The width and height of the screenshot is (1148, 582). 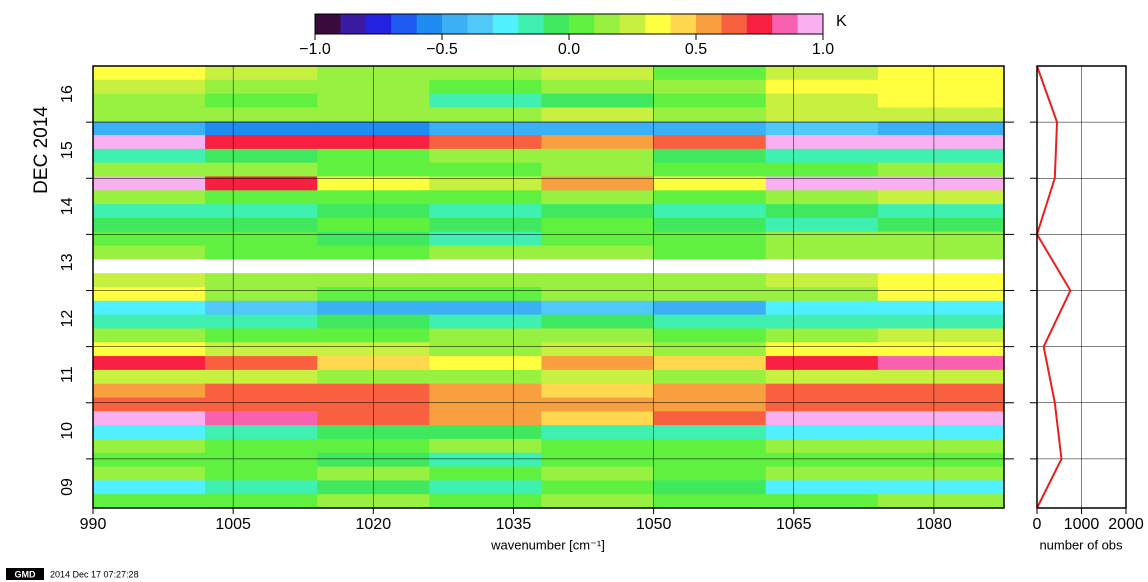 What do you see at coordinates (442, 49) in the screenshot?
I see `colorbar-tick-label: −0.5` at bounding box center [442, 49].